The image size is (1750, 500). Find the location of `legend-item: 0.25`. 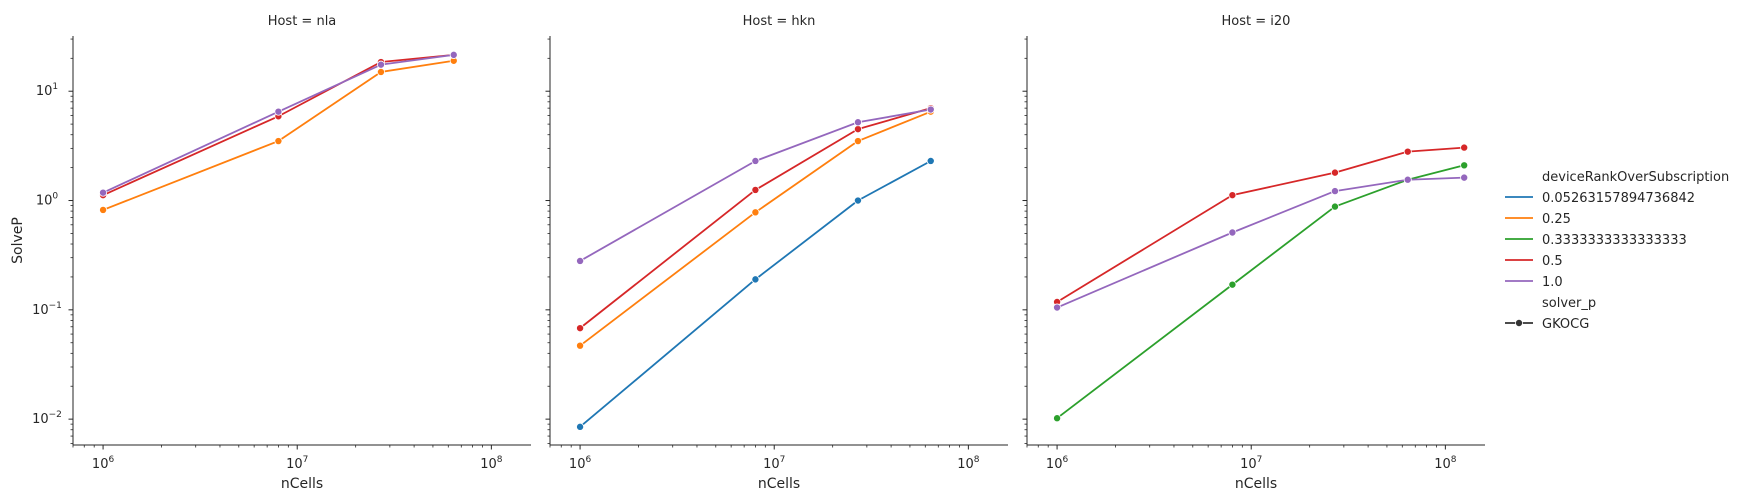

legend-item: 0.25 is located at coordinates (1538, 219).